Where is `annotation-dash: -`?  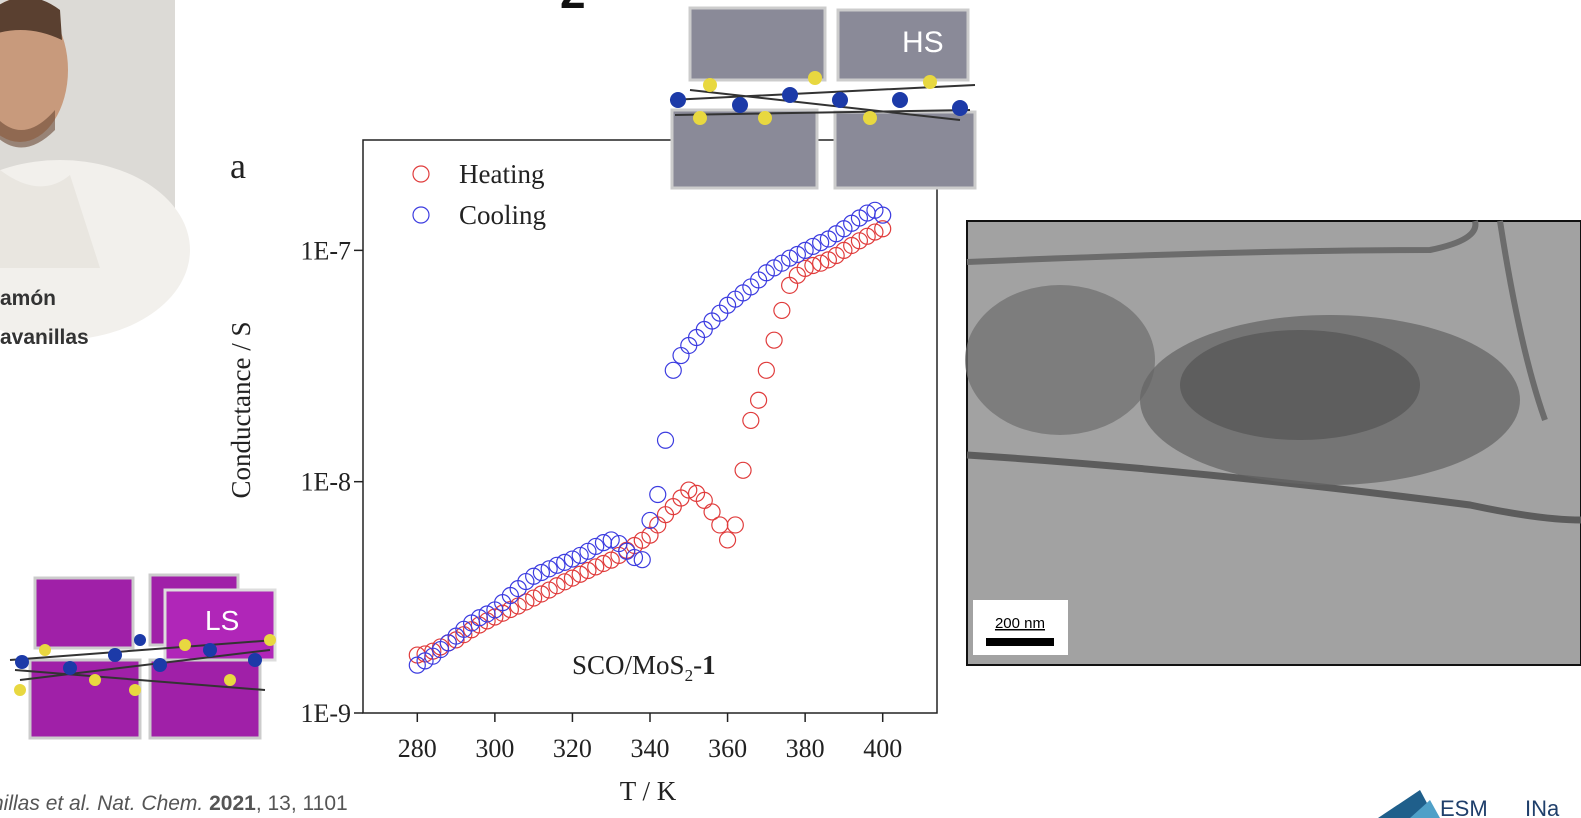
annotation-dash: - is located at coordinates (697, 665).